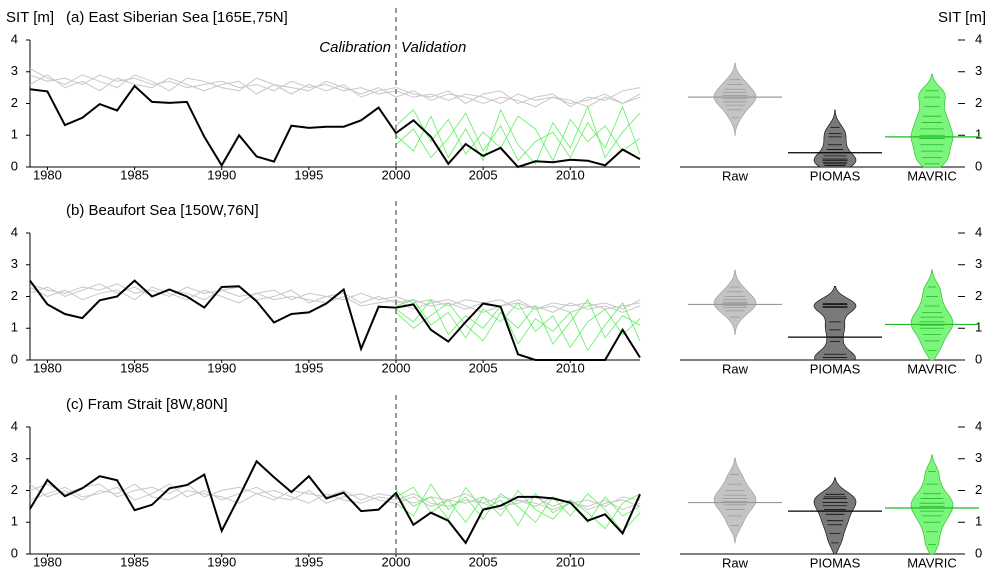  I want to click on annotation: Calibration, so click(355, 47).